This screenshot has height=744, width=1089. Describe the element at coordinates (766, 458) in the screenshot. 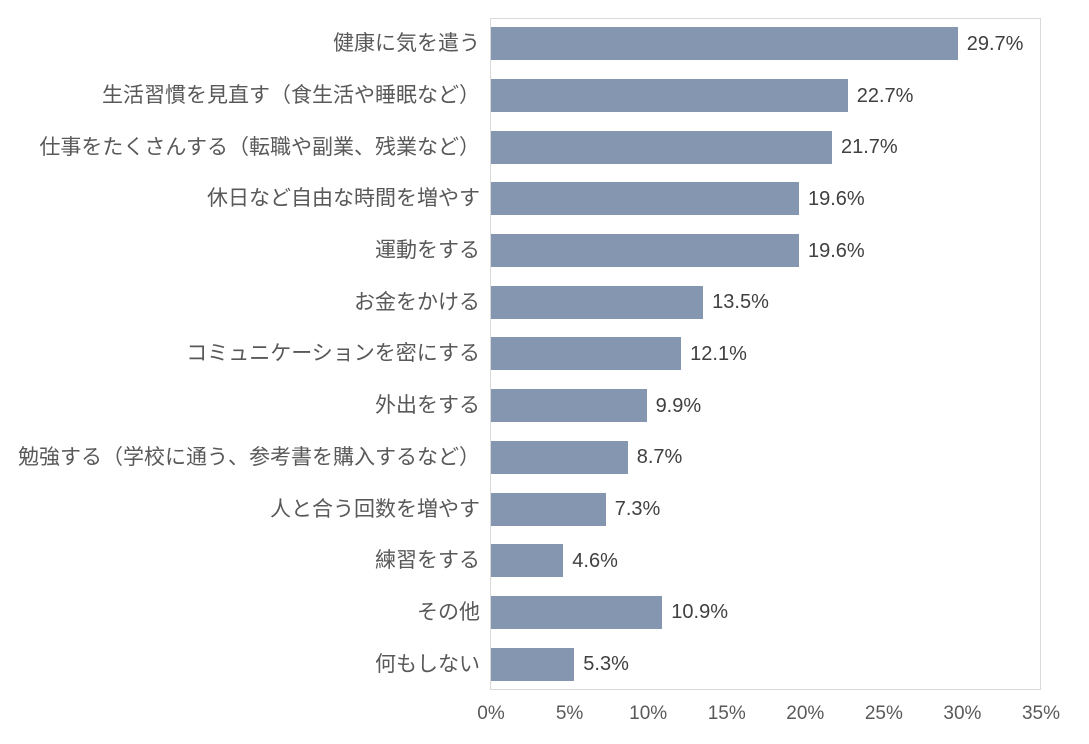

I see `bar-track: 8.7%` at that location.